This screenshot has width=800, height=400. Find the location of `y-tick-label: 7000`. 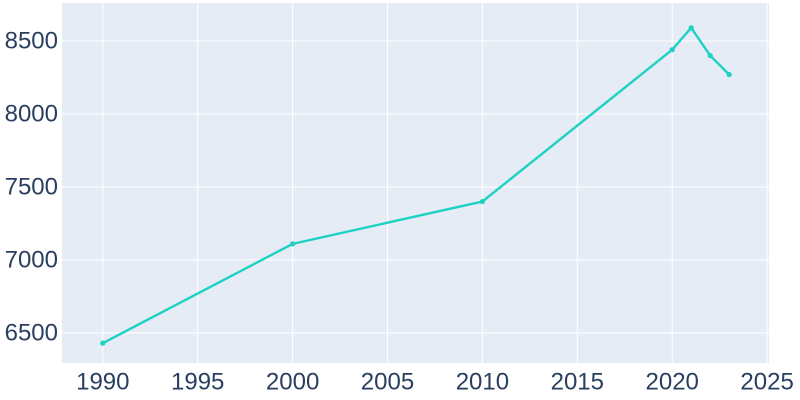

y-tick-label: 7000 is located at coordinates (31, 259).